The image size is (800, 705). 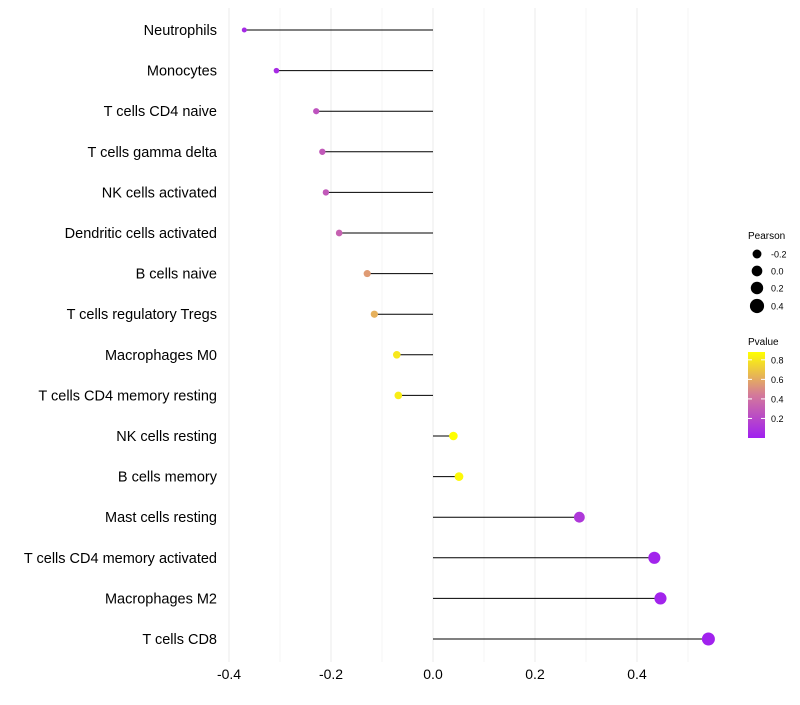 I want to click on pearson-size-legend: Pearson -0.2 0.0 0.2 0.4, so click(x=767, y=272).